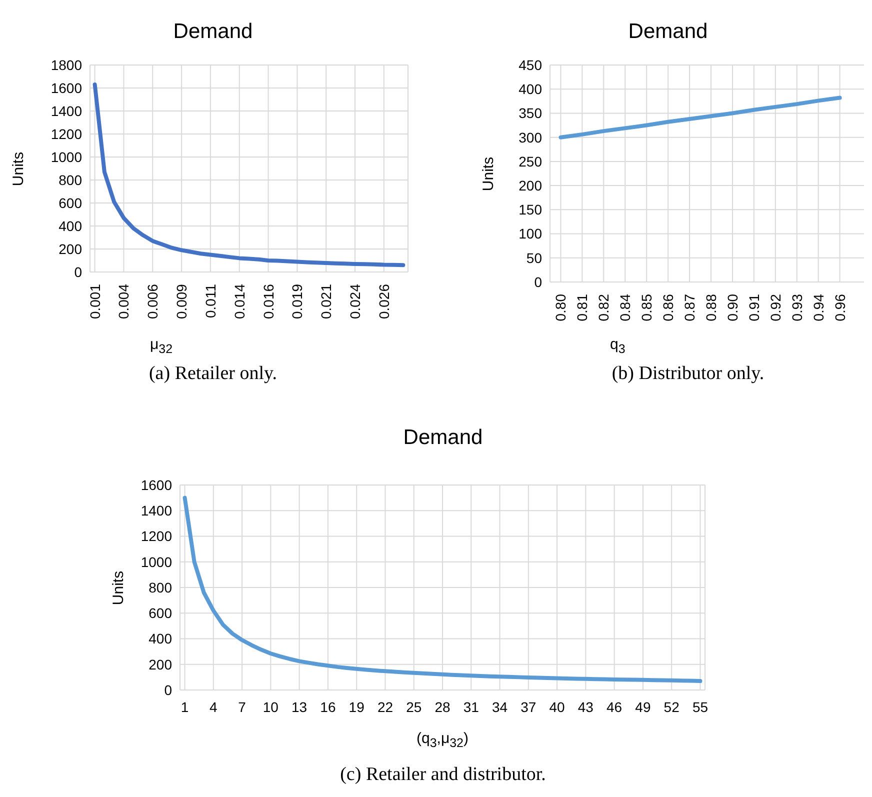 The height and width of the screenshot is (797, 872). What do you see at coordinates (528, 707) in the screenshot?
I see `x-tick-label: 37` at bounding box center [528, 707].